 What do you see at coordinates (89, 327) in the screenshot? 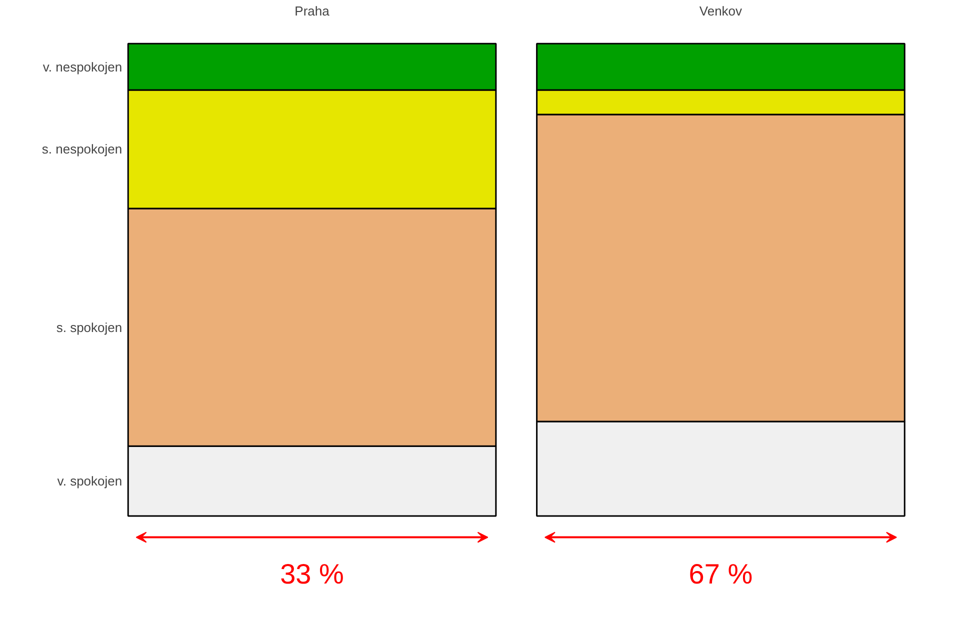
I see `series-label: s. spokojen` at bounding box center [89, 327].